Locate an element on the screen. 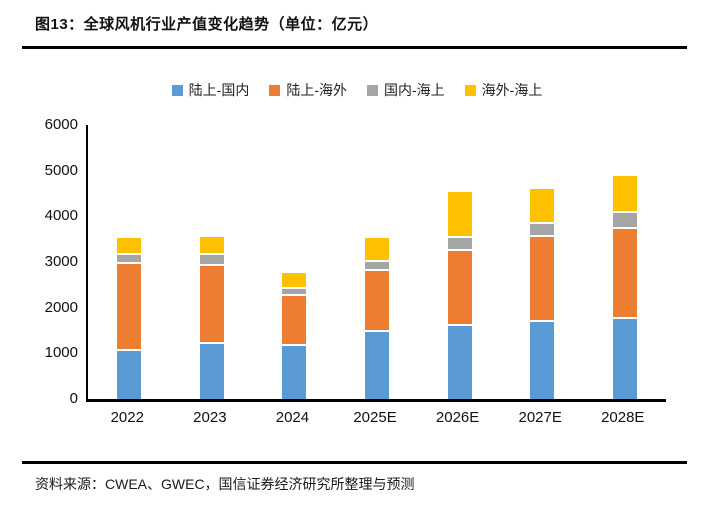 The height and width of the screenshot is (510, 714). legend-label: 陆上-海外 is located at coordinates (316, 90).